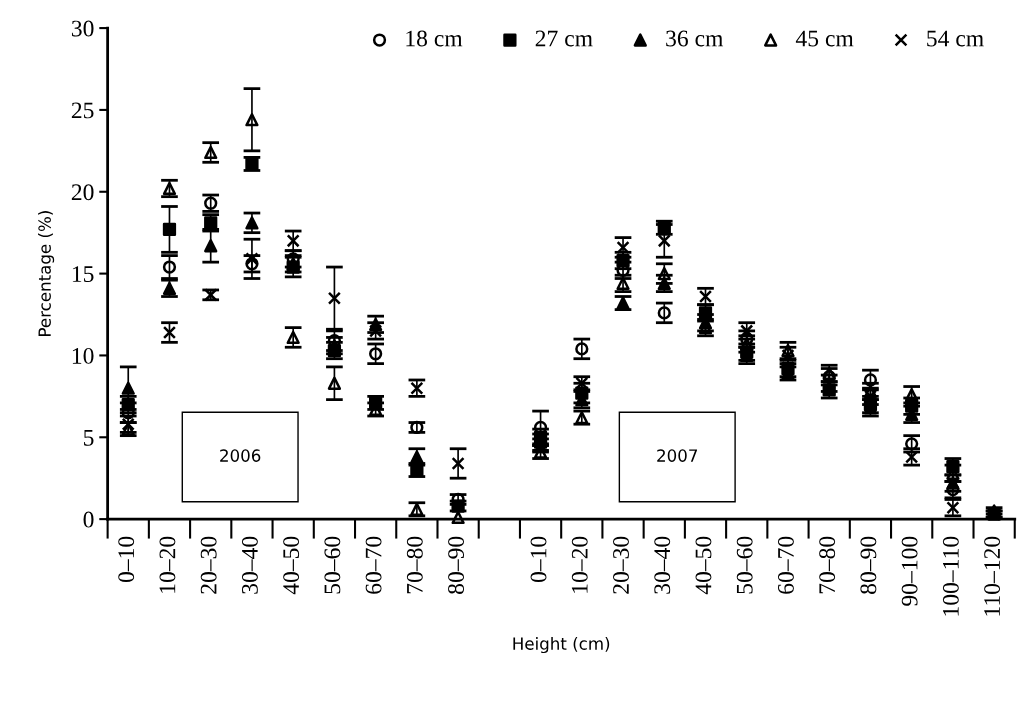  Describe the element at coordinates (824, 38) in the screenshot. I see `legend-label: 45 cm` at that location.